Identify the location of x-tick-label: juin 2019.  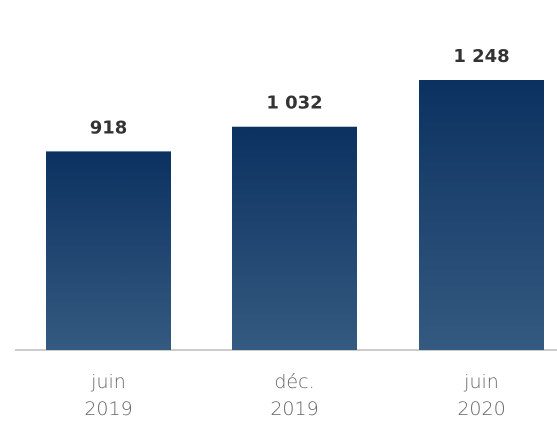
(108, 395).